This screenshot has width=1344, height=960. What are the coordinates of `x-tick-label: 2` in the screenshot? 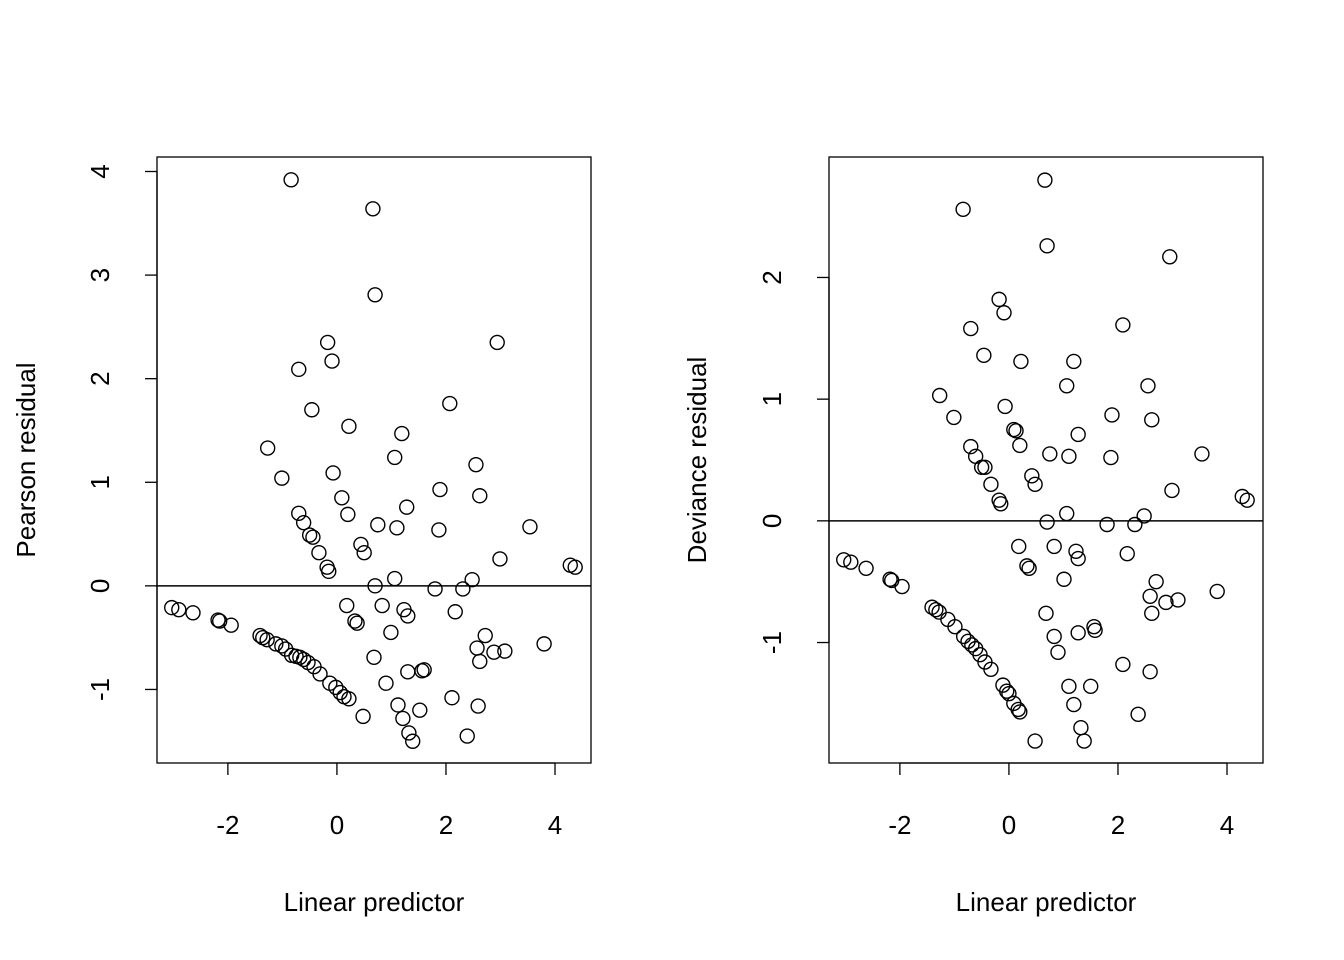 It's located at (1118, 825).